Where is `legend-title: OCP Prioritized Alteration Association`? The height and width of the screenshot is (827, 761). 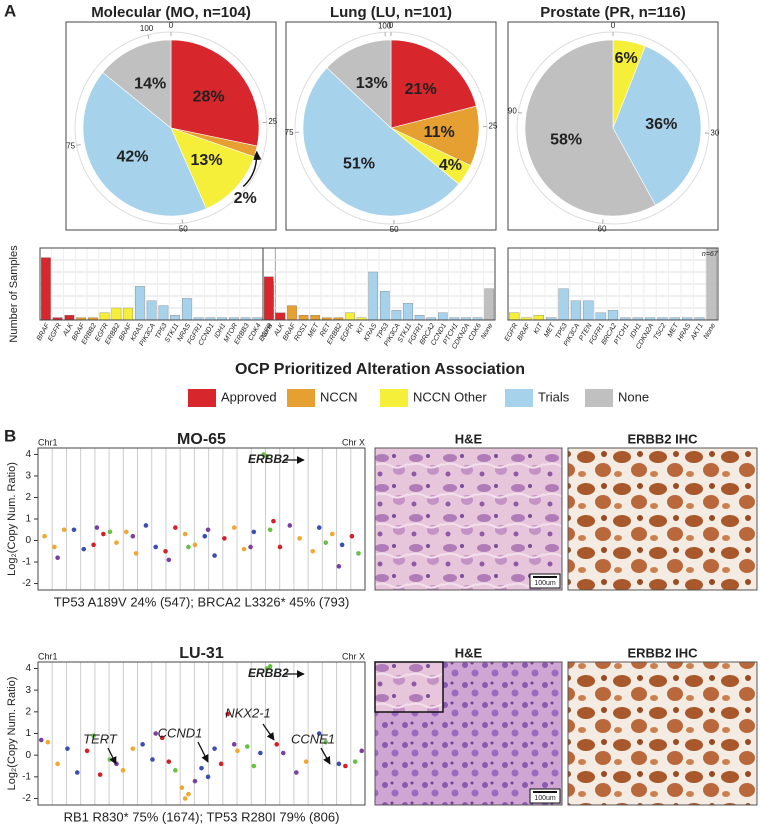
legend-title: OCP Prioritized Alteration Association is located at coordinates (380, 369).